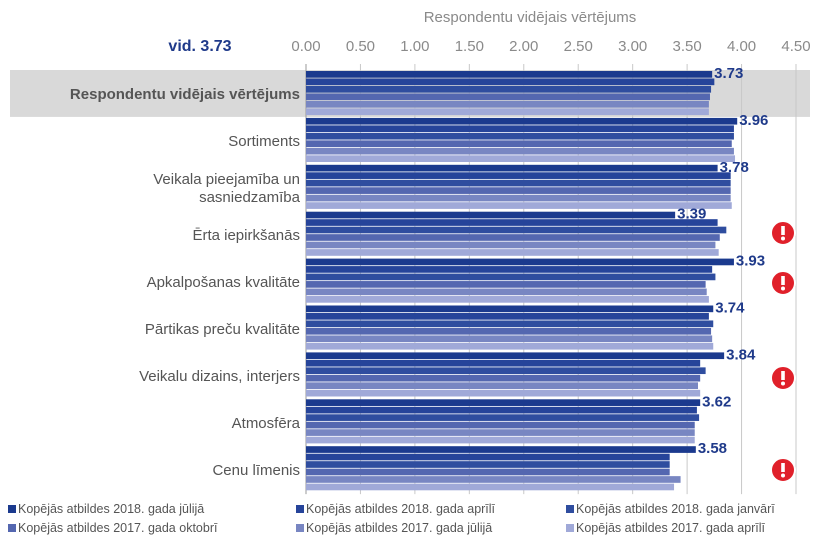  I want to click on legend-label: Kopējās atbildes 2017. gada aprīlī, so click(671, 528).